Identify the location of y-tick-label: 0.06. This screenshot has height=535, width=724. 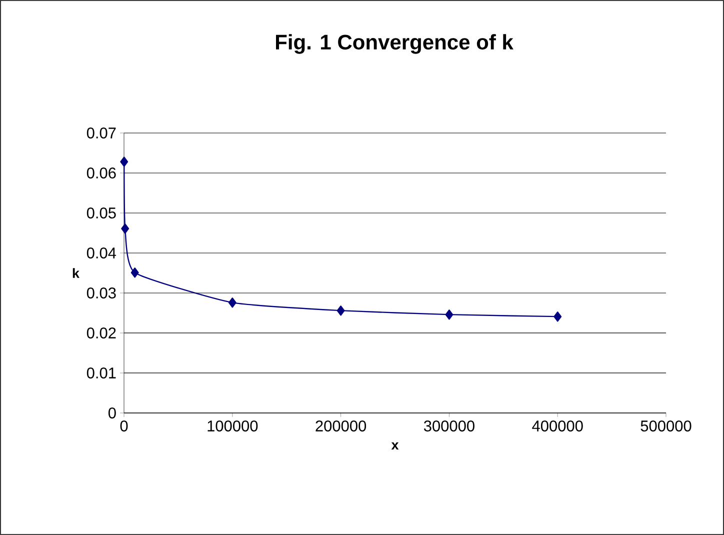
(101, 173).